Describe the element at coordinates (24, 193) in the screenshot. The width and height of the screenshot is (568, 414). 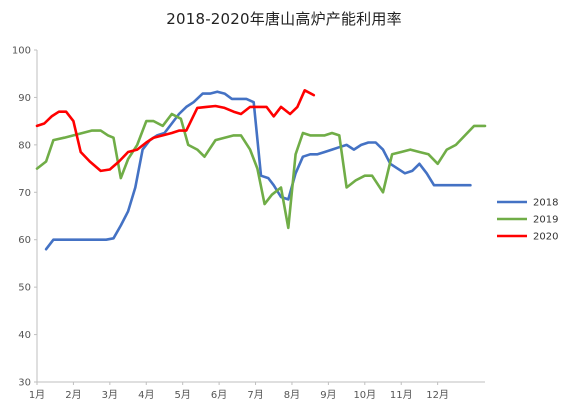
I see `y-tick-label: 70` at that location.